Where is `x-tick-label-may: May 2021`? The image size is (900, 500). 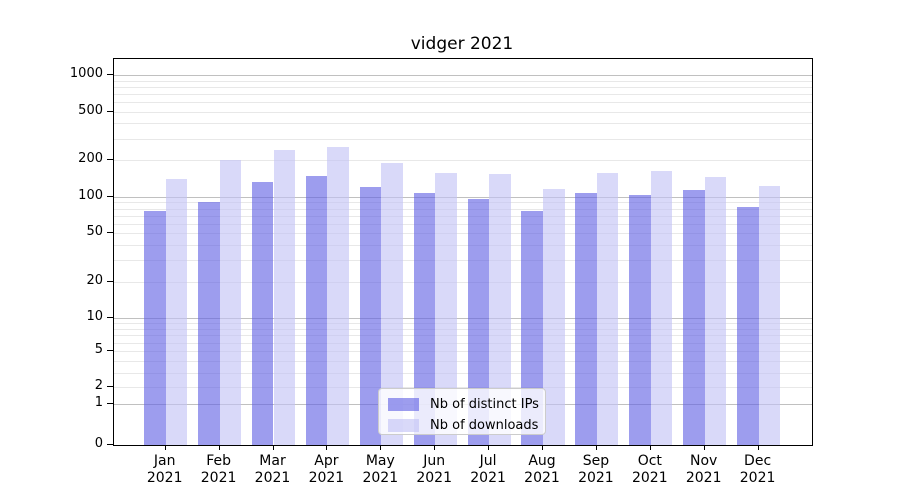
x-tick-label-may: May 2021 is located at coordinates (380, 470).